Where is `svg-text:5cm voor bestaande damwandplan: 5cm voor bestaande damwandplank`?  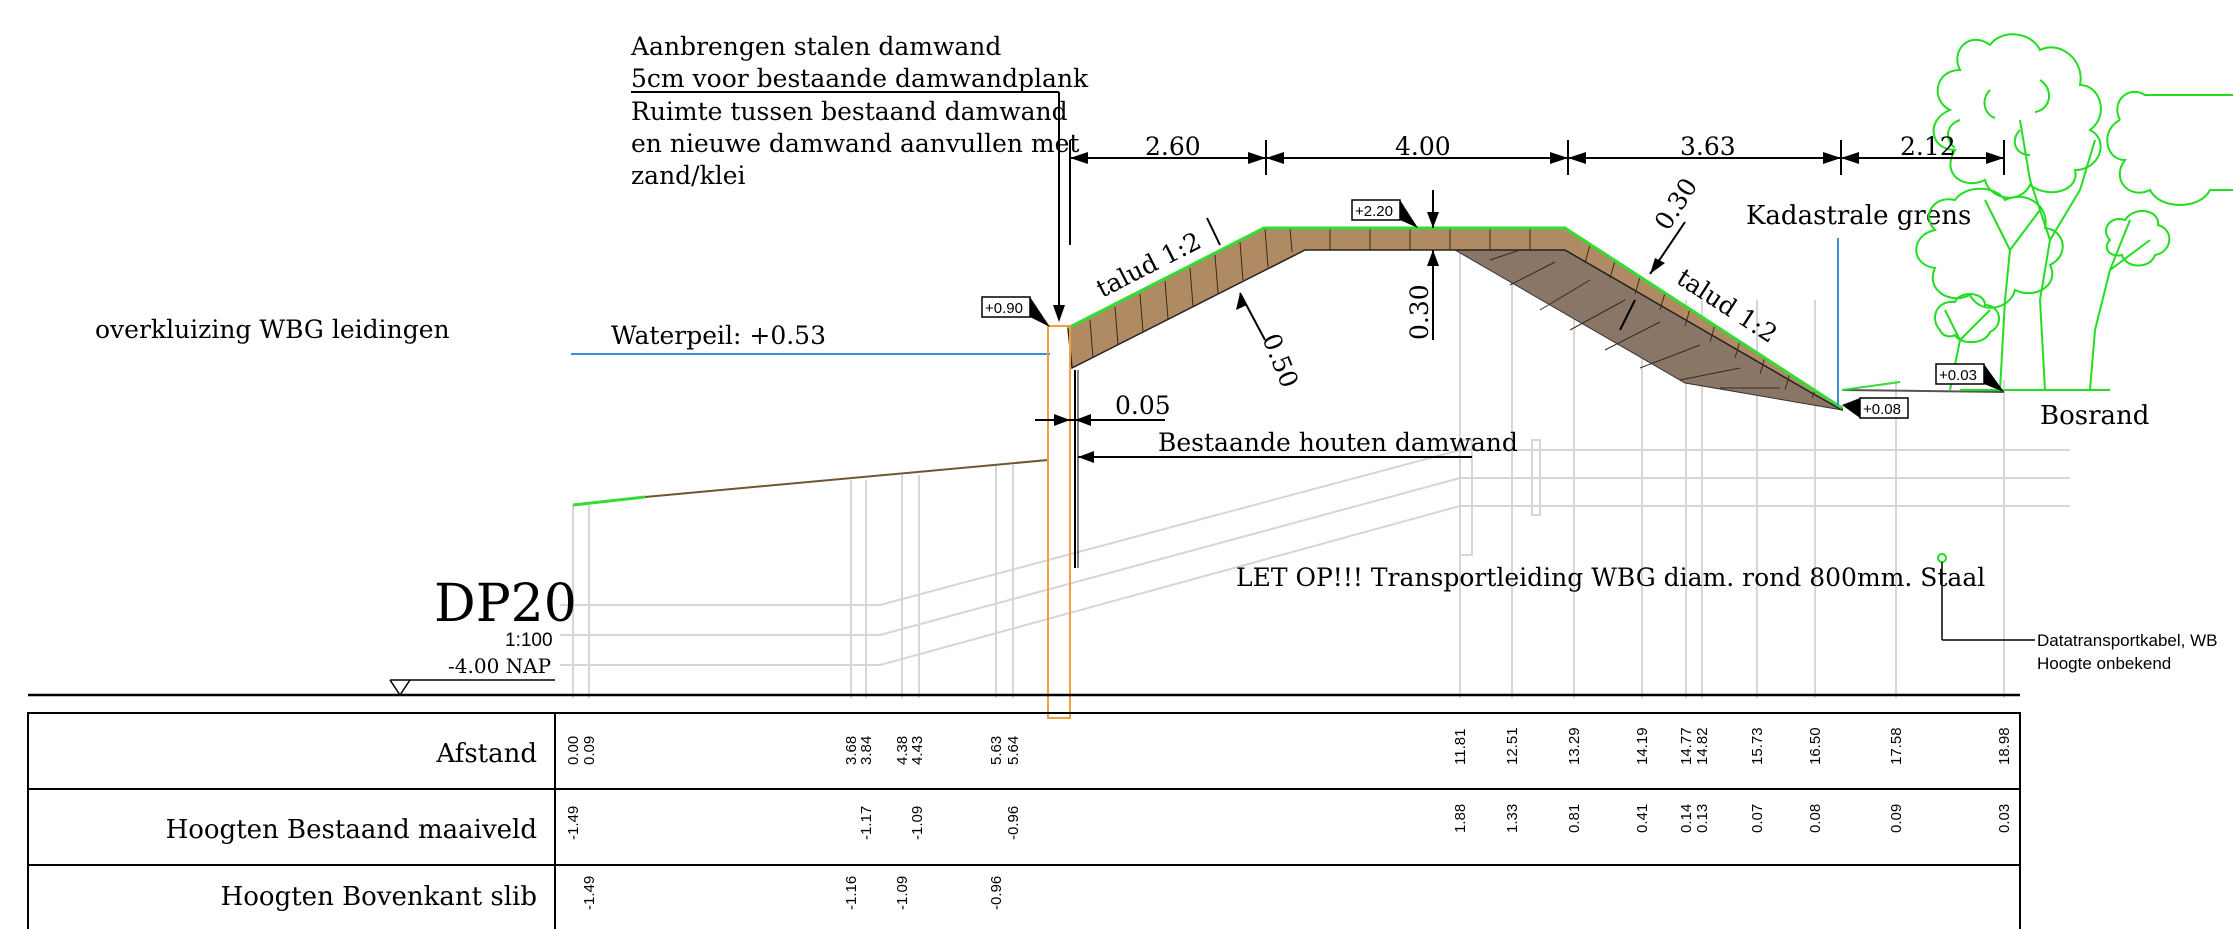
svg-text:5cm voor bestaande damwandplan: 5cm voor bestaande damwandplank is located at coordinates (860, 78).